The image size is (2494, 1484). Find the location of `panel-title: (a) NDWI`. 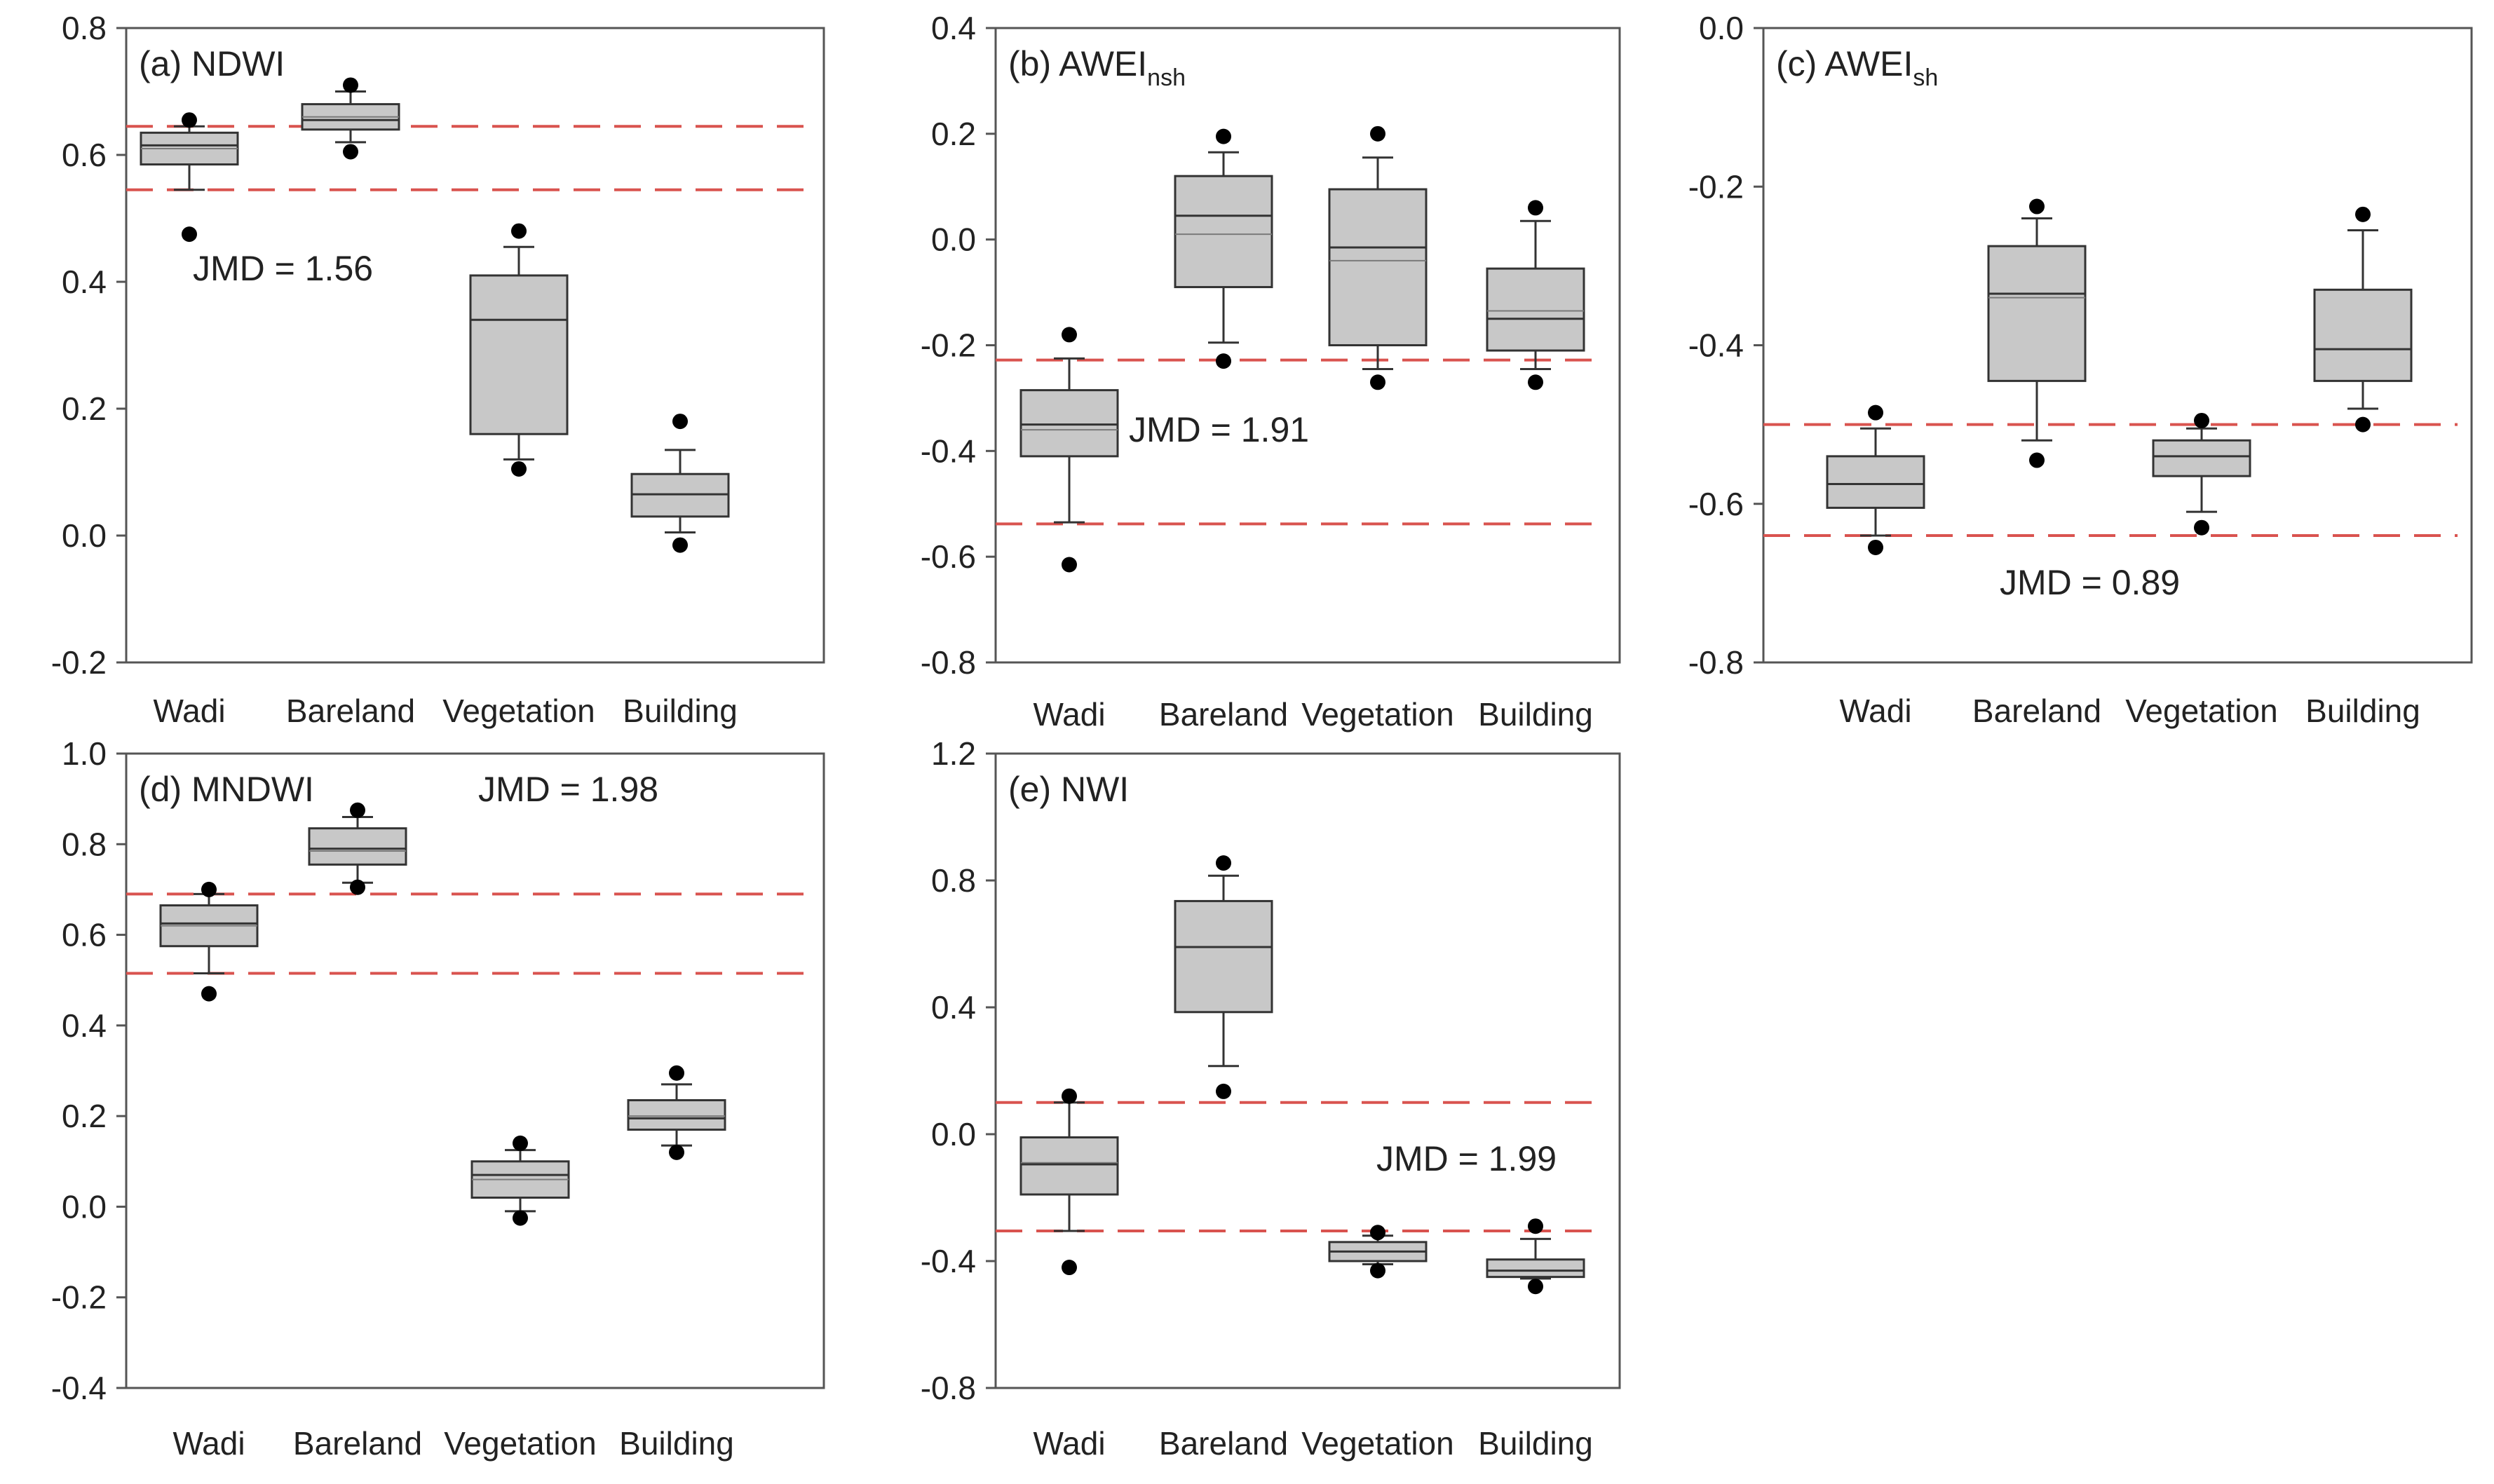

panel-title: (a) NDWI is located at coordinates (212, 63).